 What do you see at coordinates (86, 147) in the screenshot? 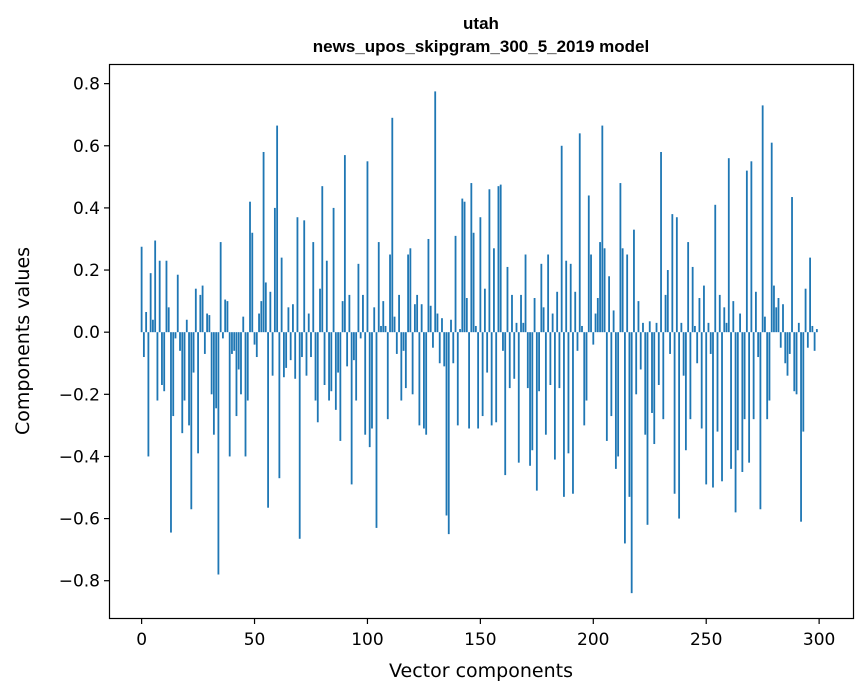
I see `y-tick-label: 0.6` at bounding box center [86, 147].